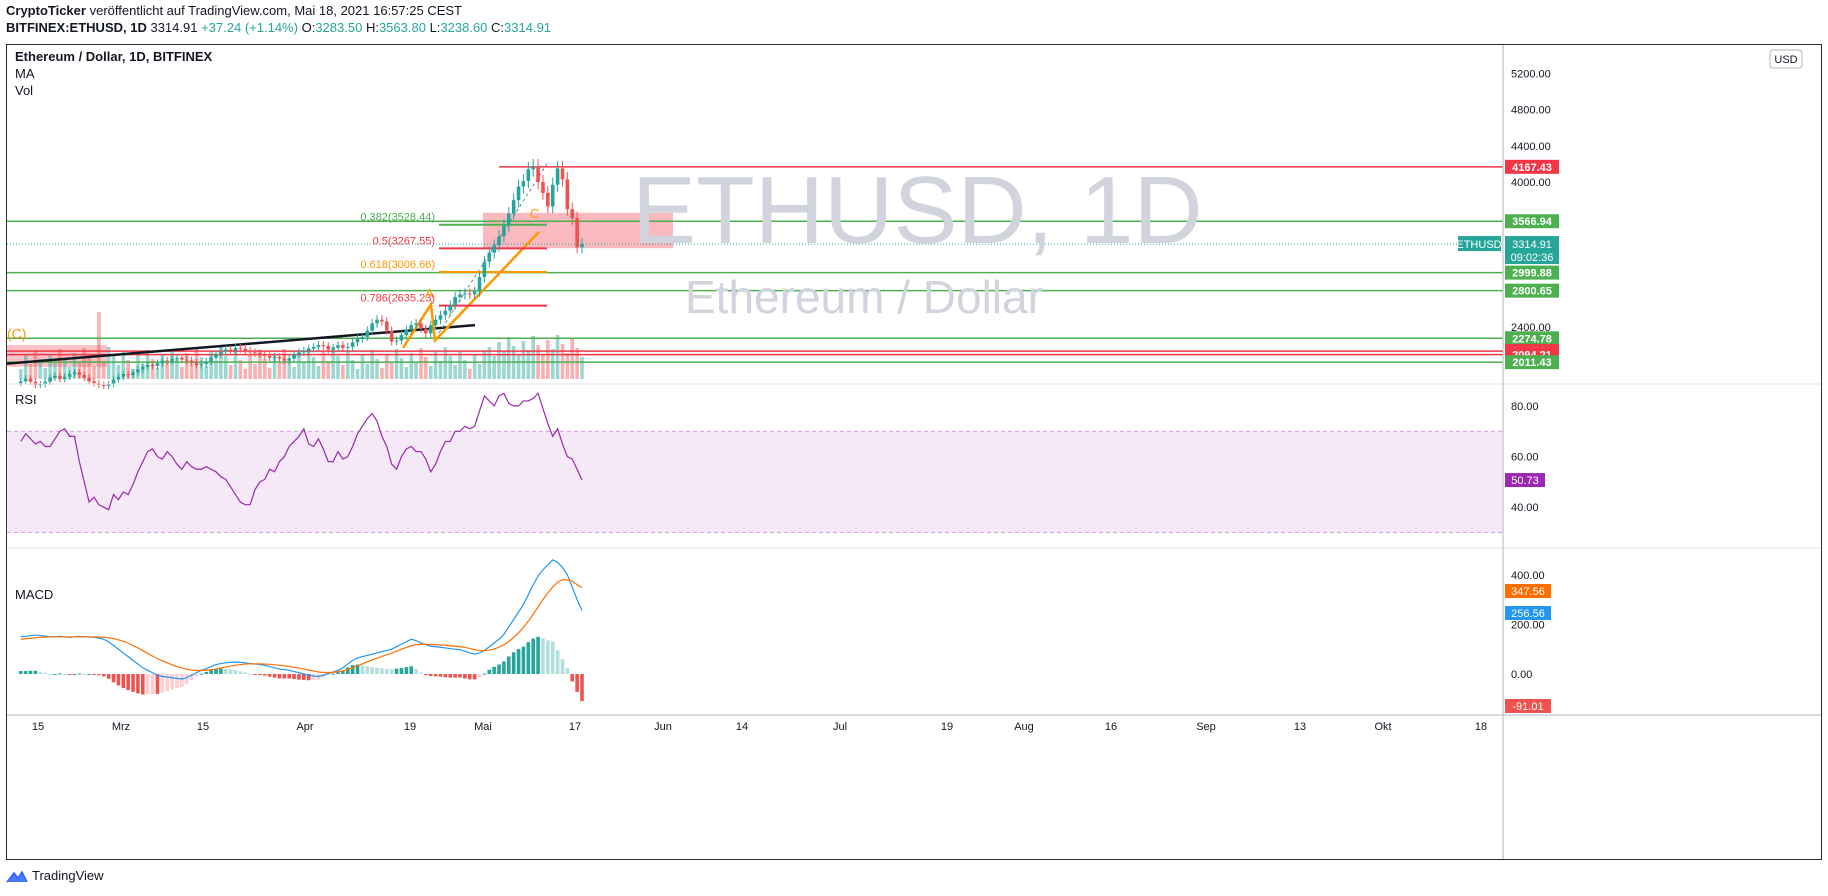 The width and height of the screenshot is (1828, 896). What do you see at coordinates (1786, 59) in the screenshot?
I see `currency-box` at bounding box center [1786, 59].